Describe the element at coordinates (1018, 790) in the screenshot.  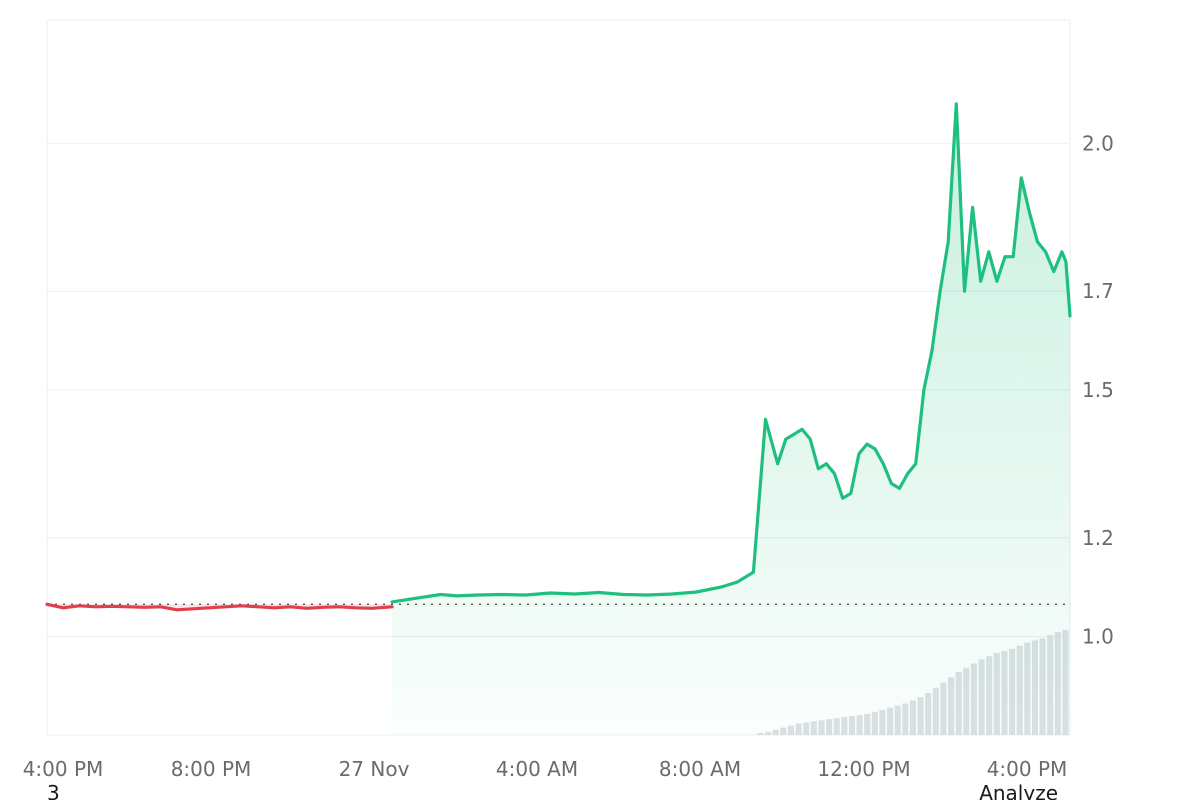
I see `analyze-button: Analyze` at that location.